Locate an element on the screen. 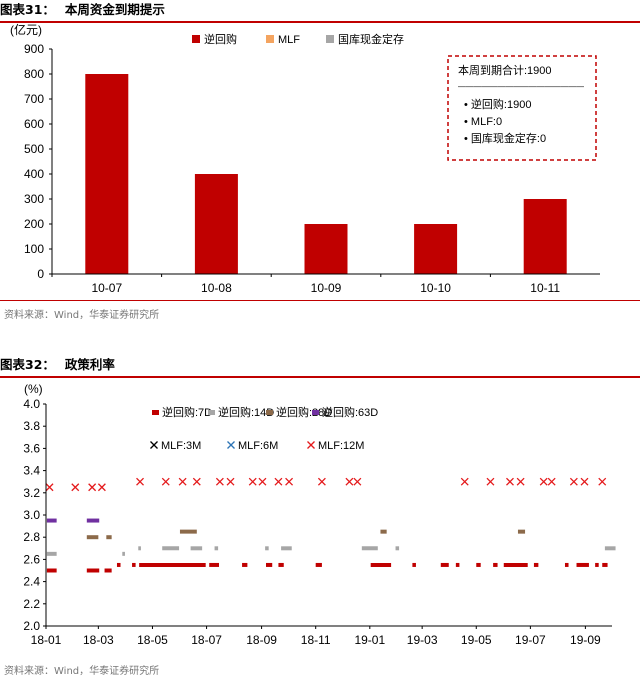 This screenshot has width=640, height=681. x-tick-label: 18-07 is located at coordinates (206, 640).